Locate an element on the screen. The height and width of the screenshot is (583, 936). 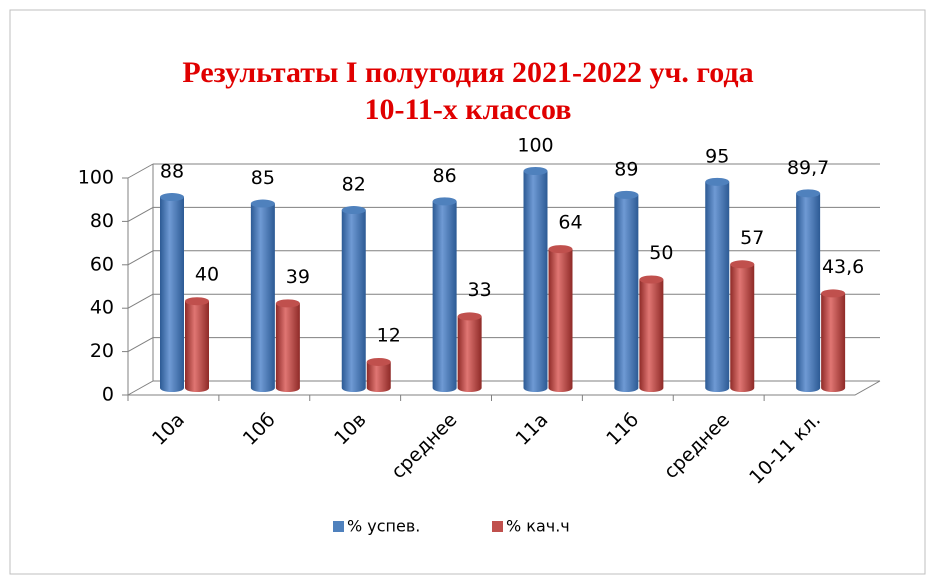
y-tick-label: 0 is located at coordinates (108, 395).